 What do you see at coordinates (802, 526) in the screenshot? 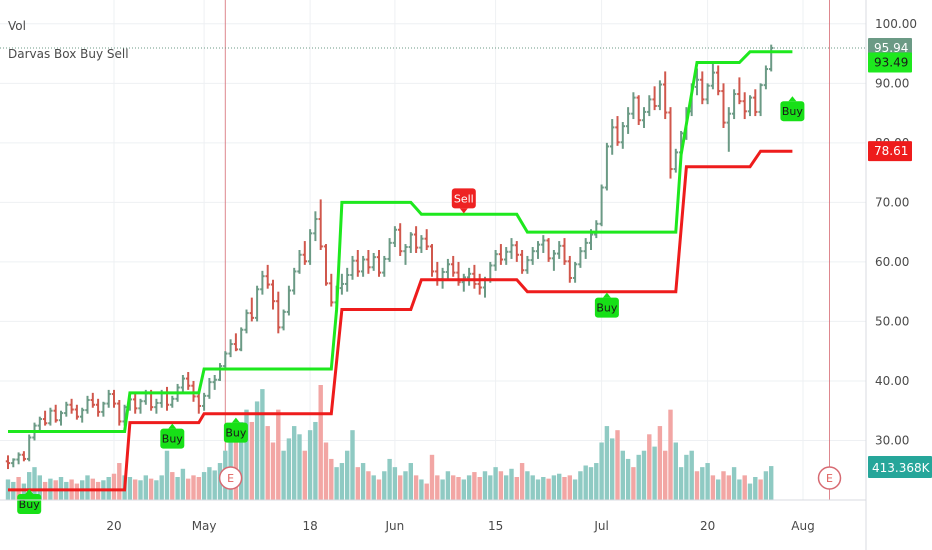
I see `x-tick-label: Aug` at bounding box center [802, 526].